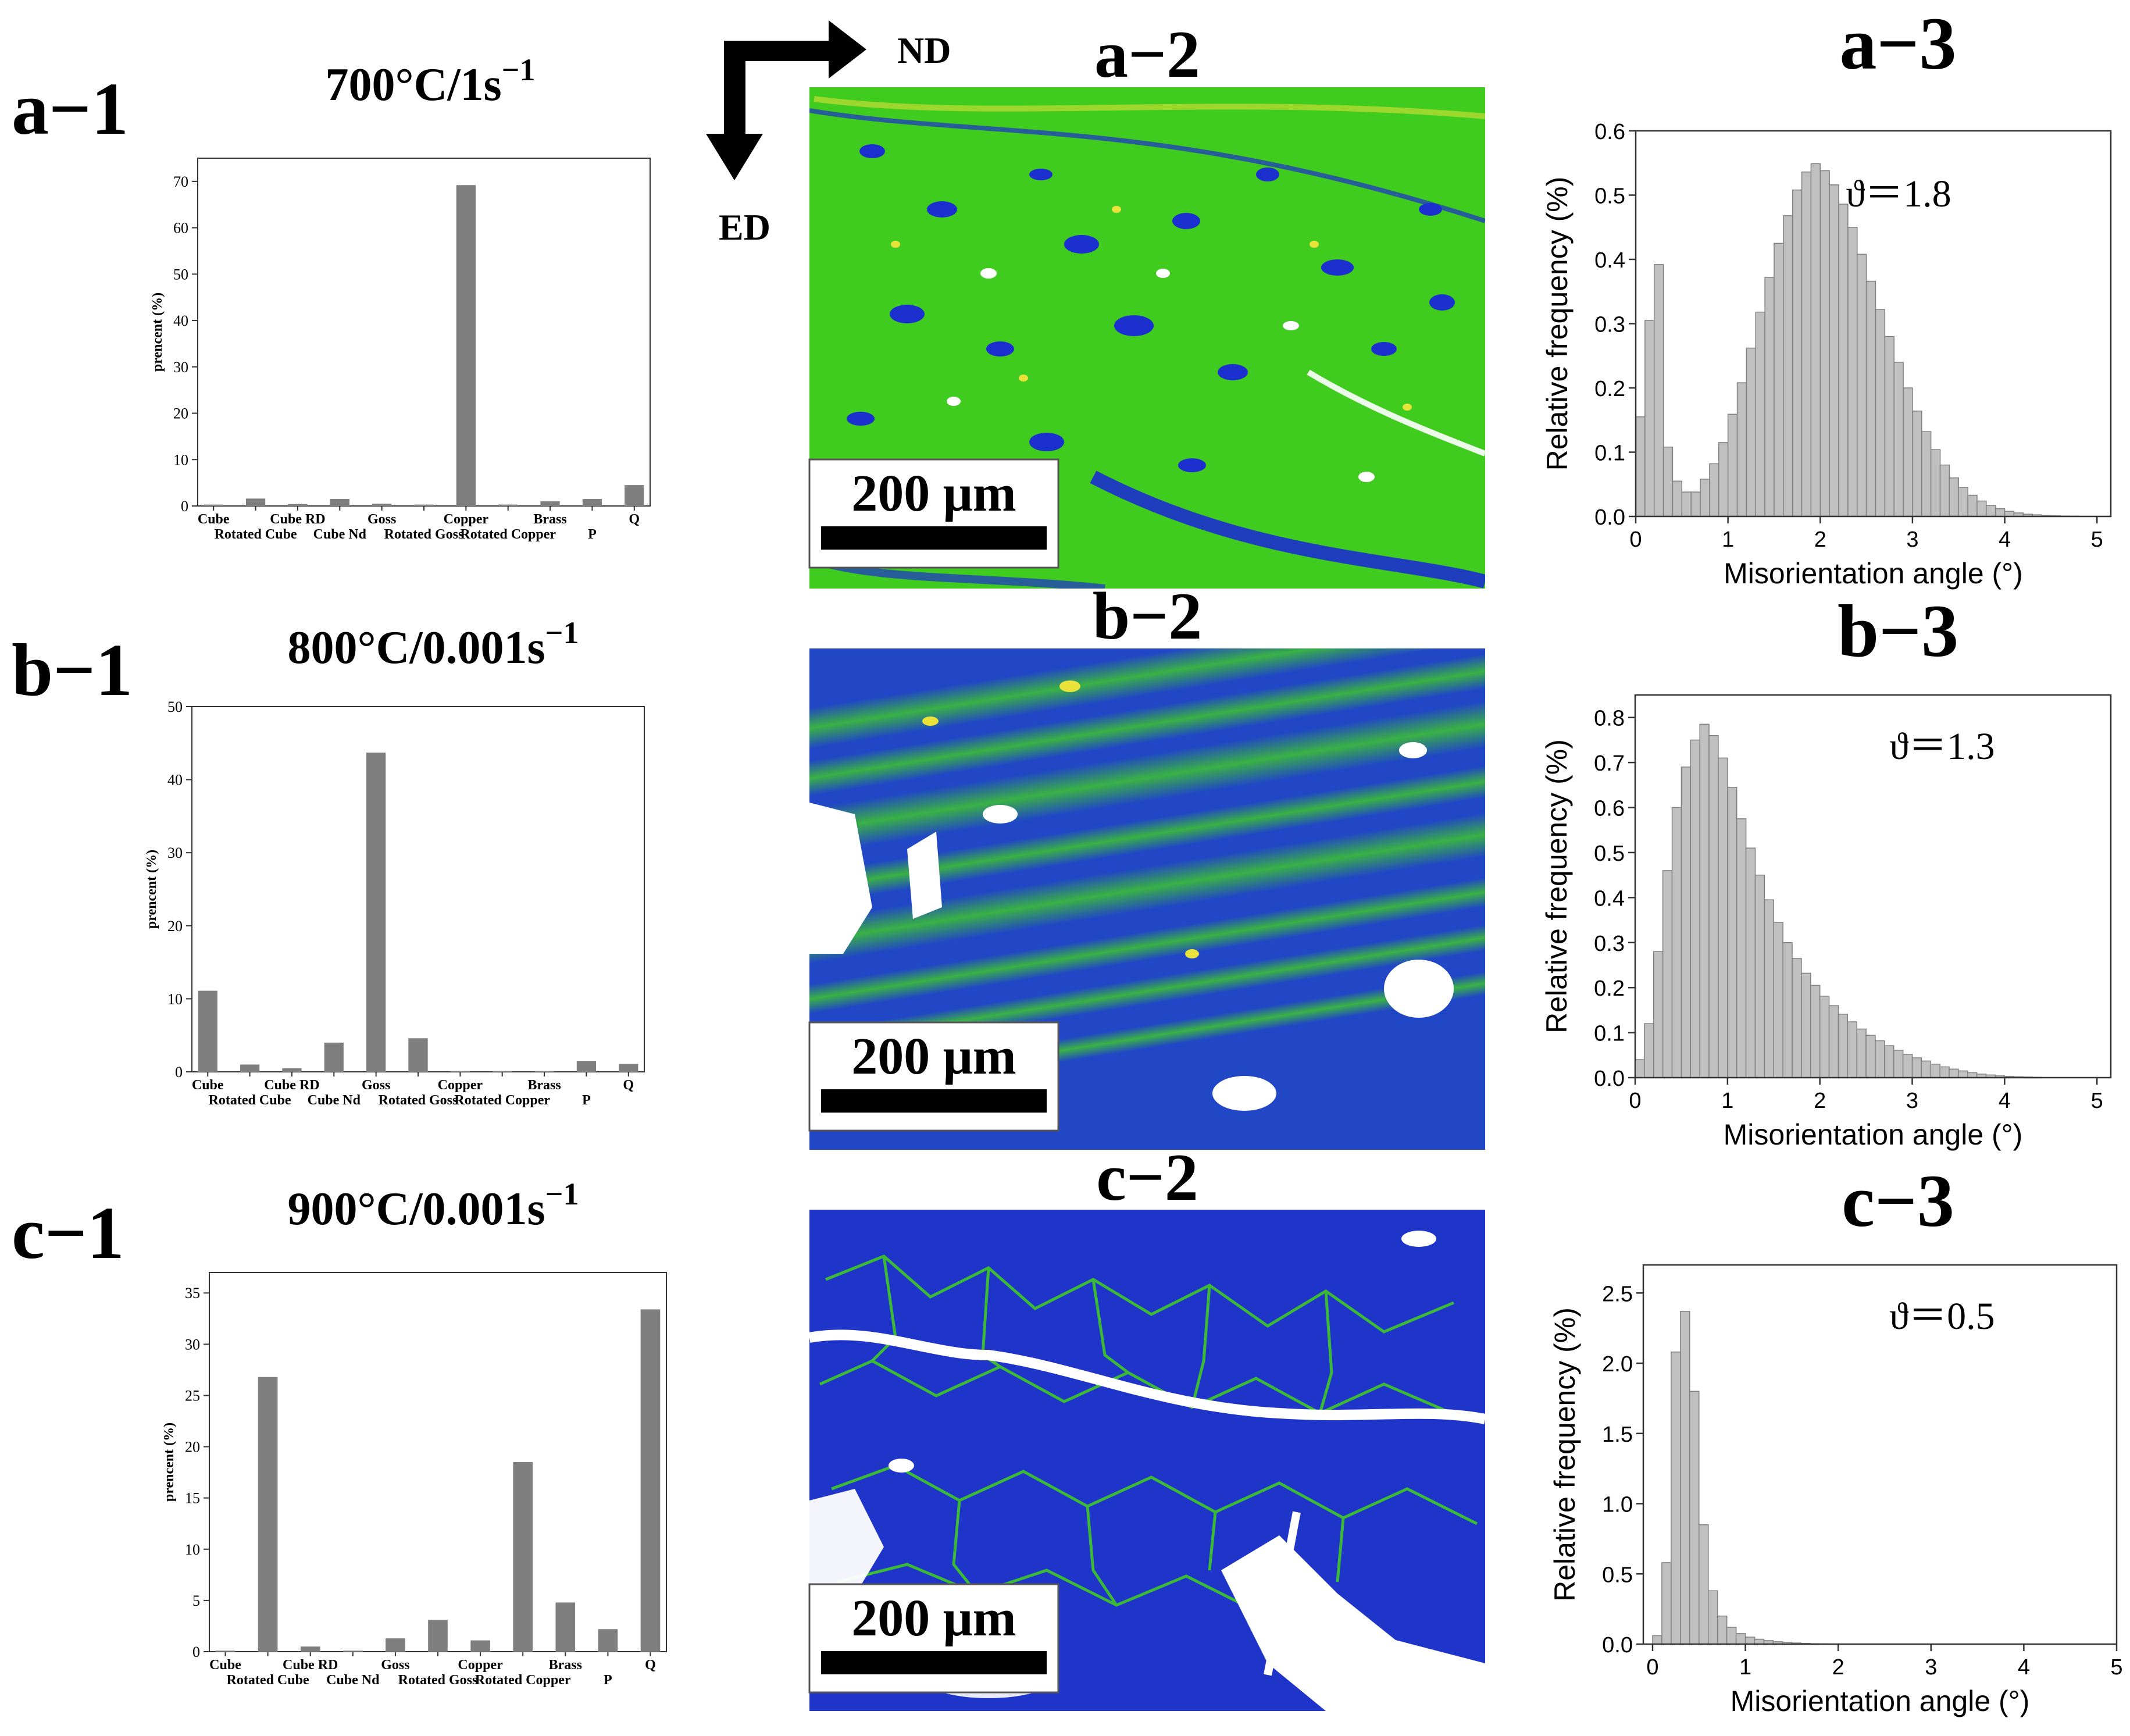  I want to click on x-tick-label: Cube RD, so click(291, 1085).